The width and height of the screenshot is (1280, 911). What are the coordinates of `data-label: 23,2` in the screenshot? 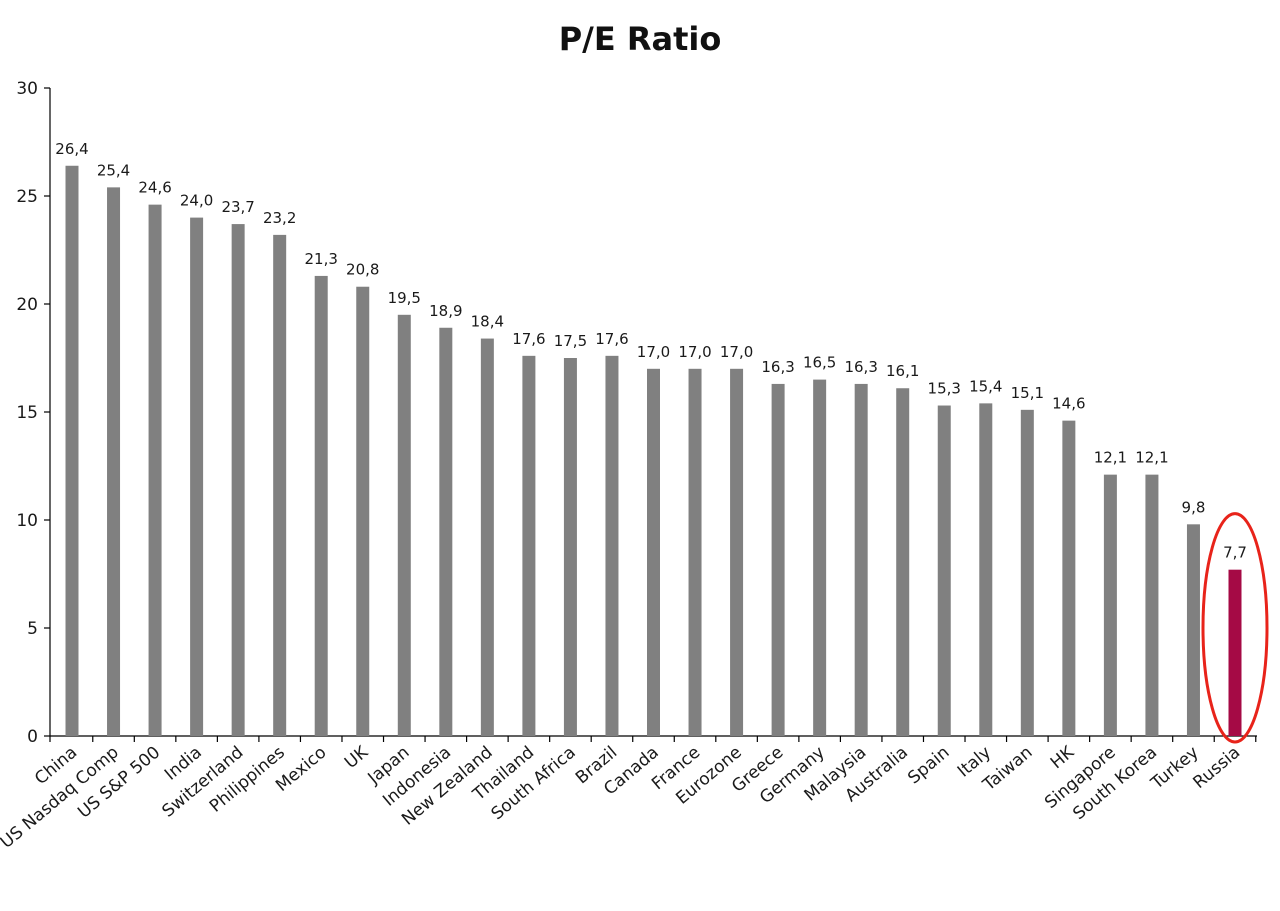 It's located at (279, 218).